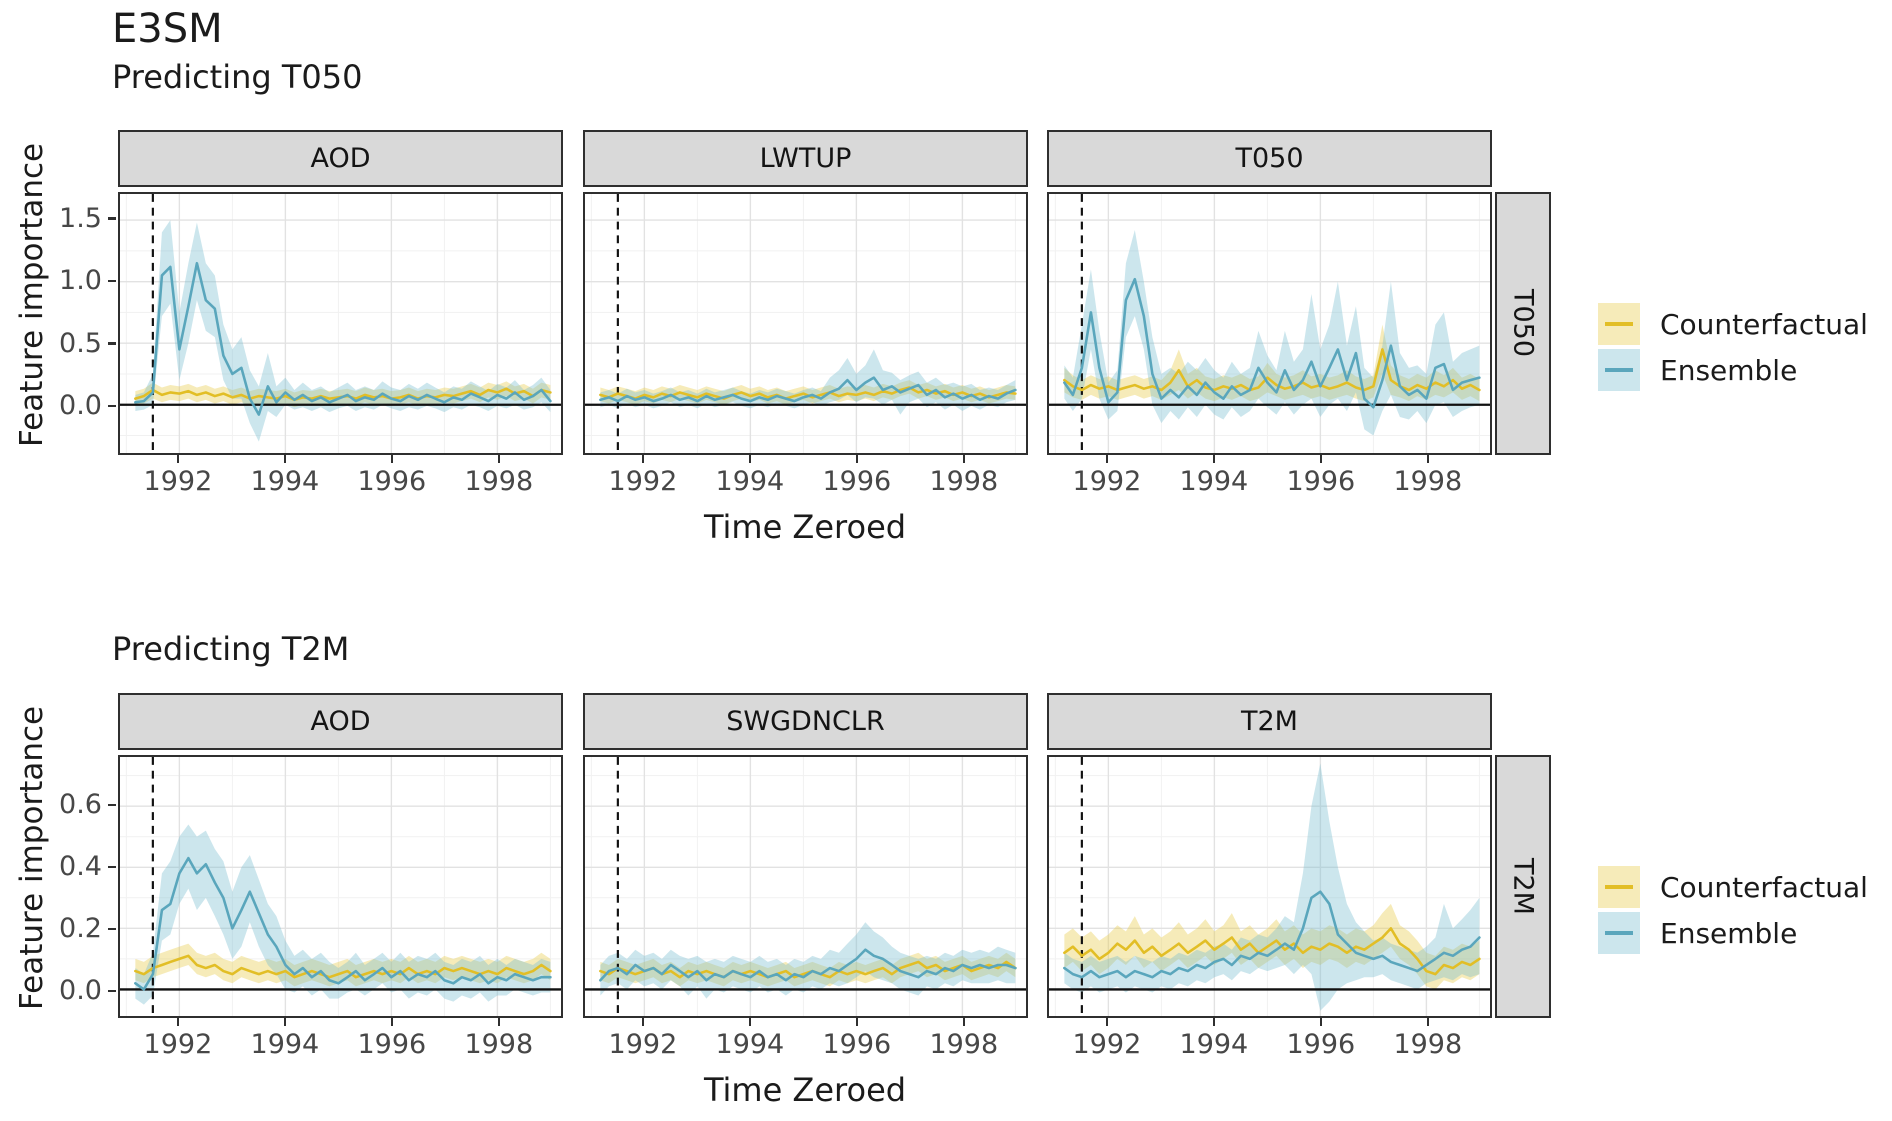  What do you see at coordinates (1729, 370) in the screenshot?
I see `legend-label: Ensemble` at bounding box center [1729, 370].